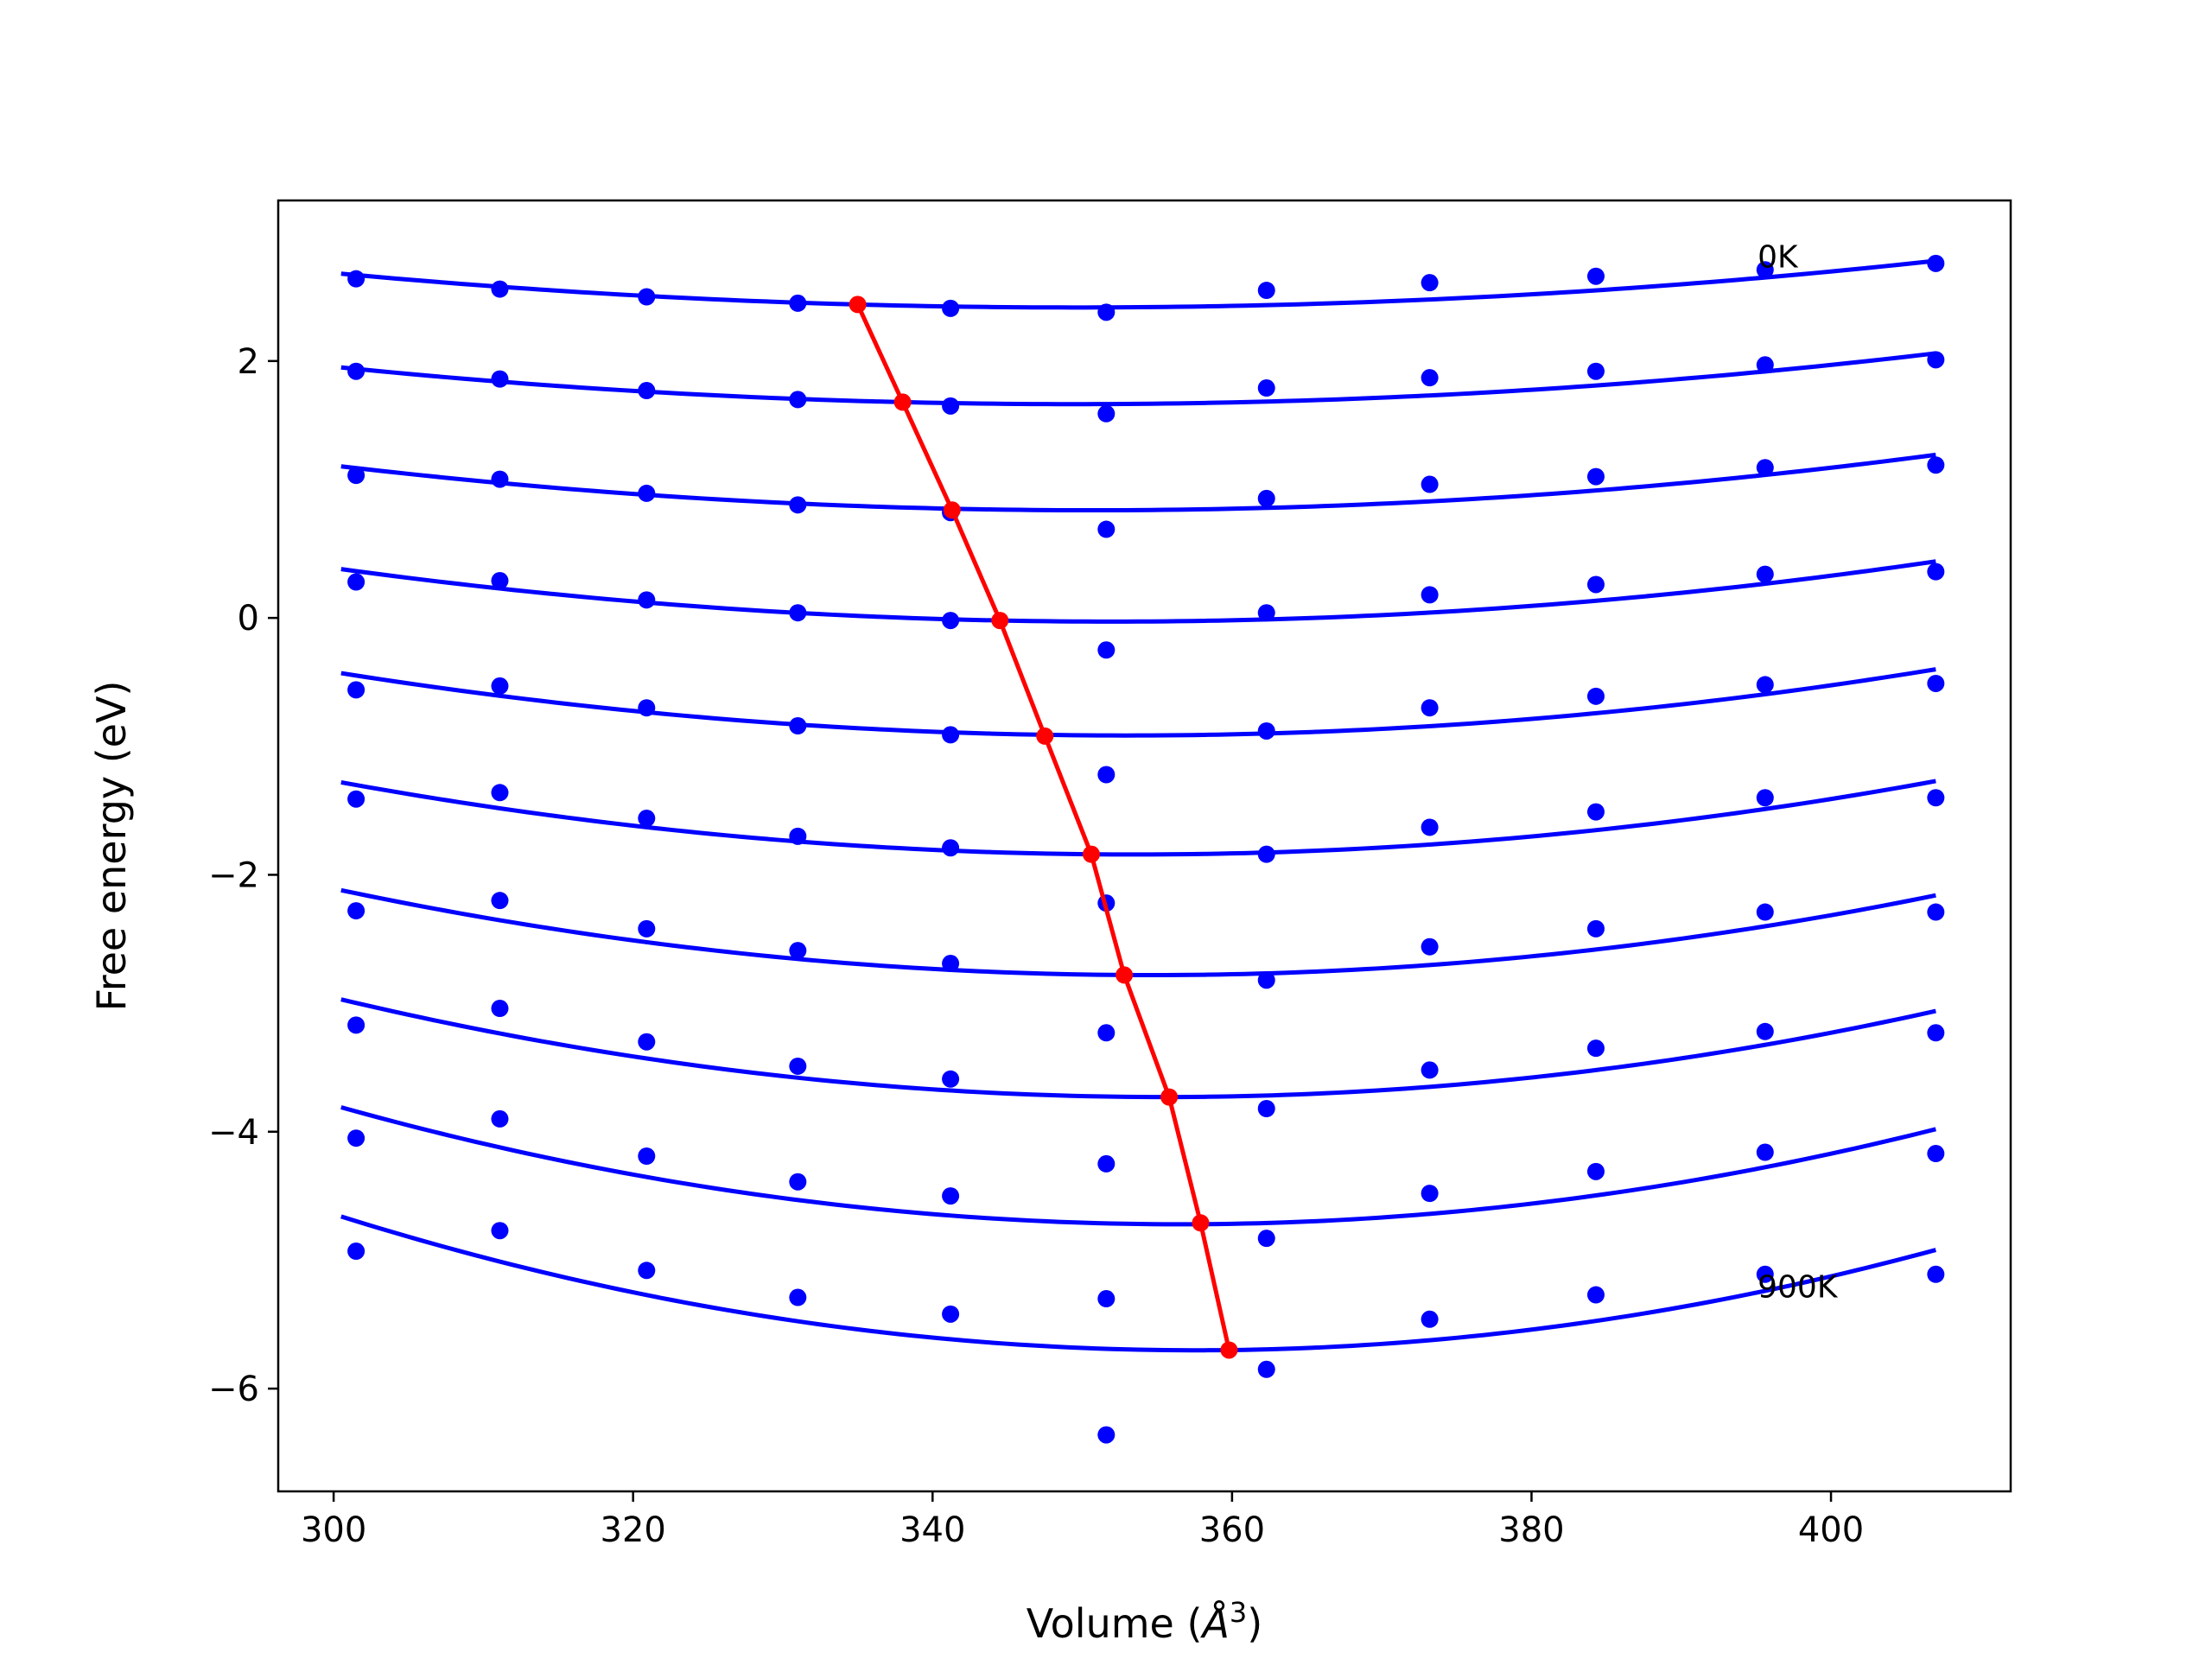 This screenshot has height=1659, width=2212. What do you see at coordinates (1531, 1530) in the screenshot?
I see `x-tick-label: 380` at bounding box center [1531, 1530].